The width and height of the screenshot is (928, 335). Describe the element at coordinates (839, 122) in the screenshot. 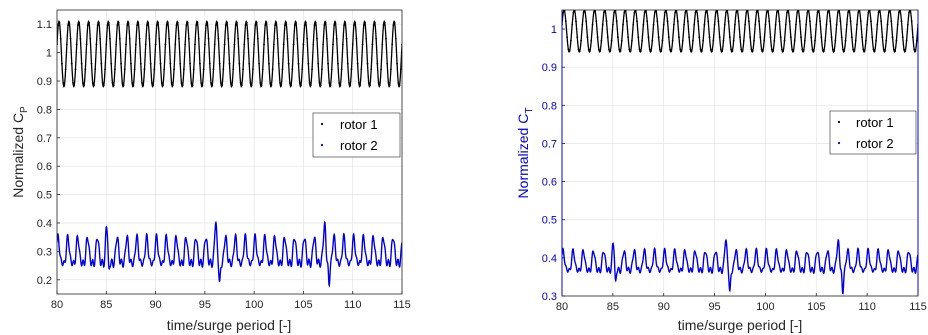

I see `legend-marker-ct-rotor1` at that location.